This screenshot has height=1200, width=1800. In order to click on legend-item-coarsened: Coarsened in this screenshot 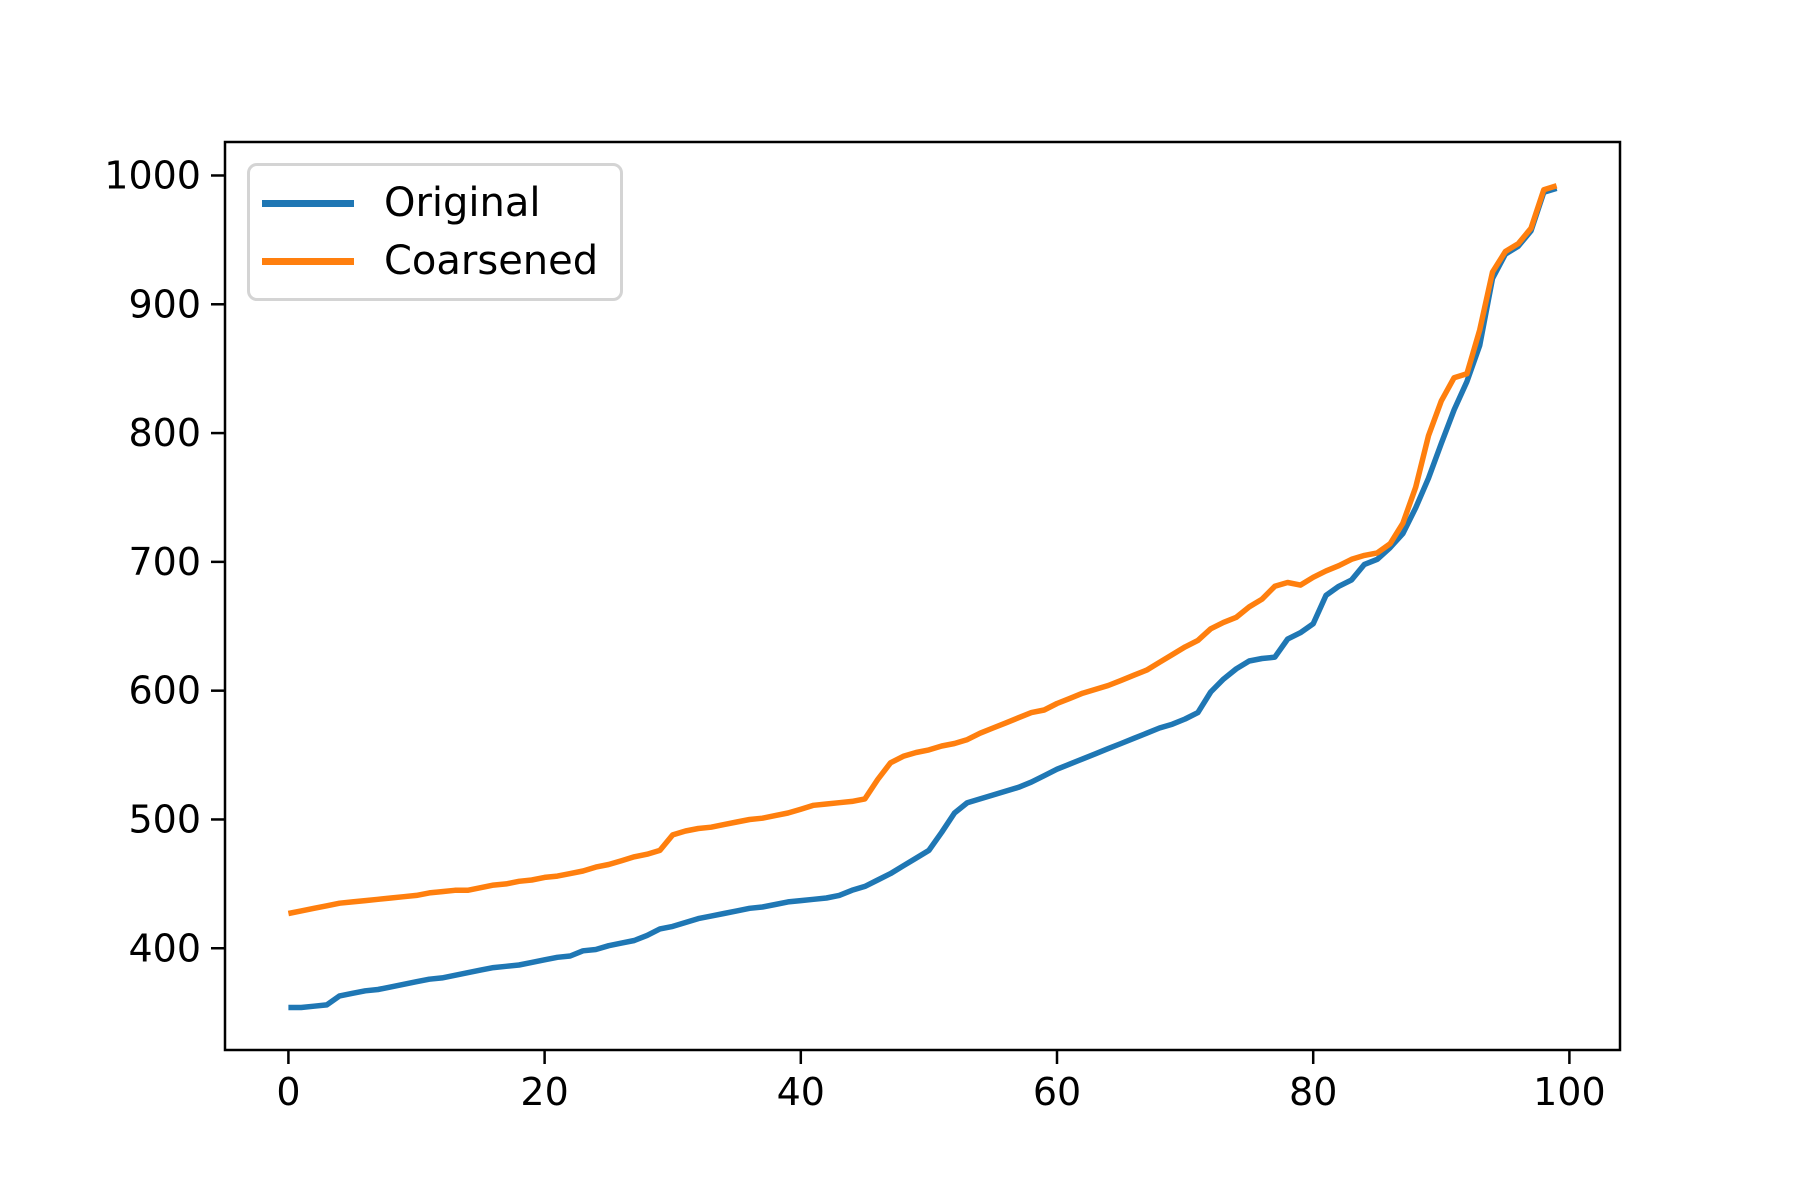, I will do `click(441, 261)`.